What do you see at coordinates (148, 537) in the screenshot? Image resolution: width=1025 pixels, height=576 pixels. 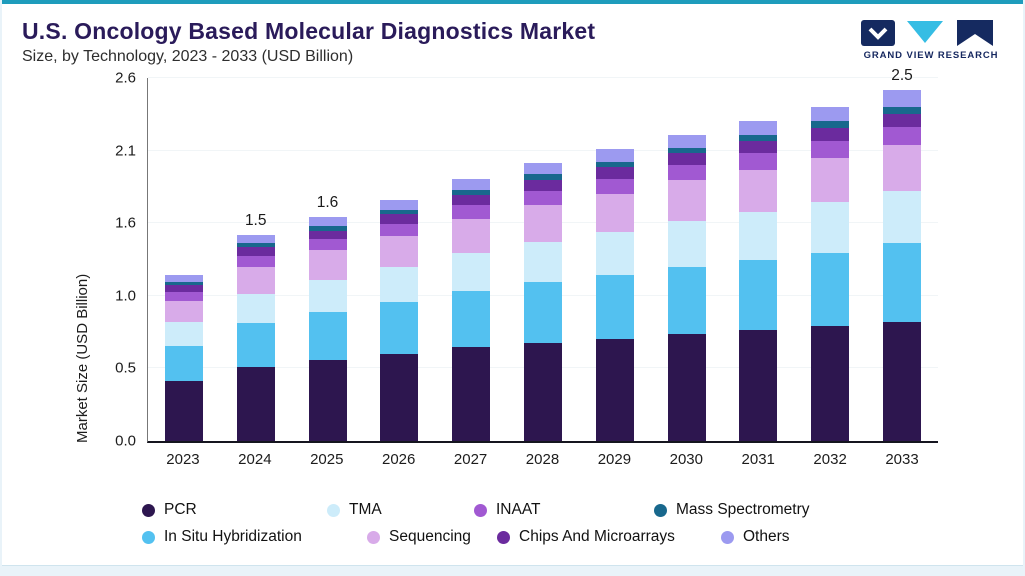 I see `legend-dot-in-situ-hybridization` at bounding box center [148, 537].